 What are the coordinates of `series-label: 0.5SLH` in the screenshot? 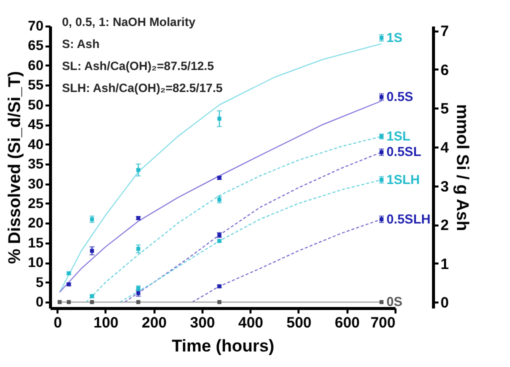 It's located at (408, 218).